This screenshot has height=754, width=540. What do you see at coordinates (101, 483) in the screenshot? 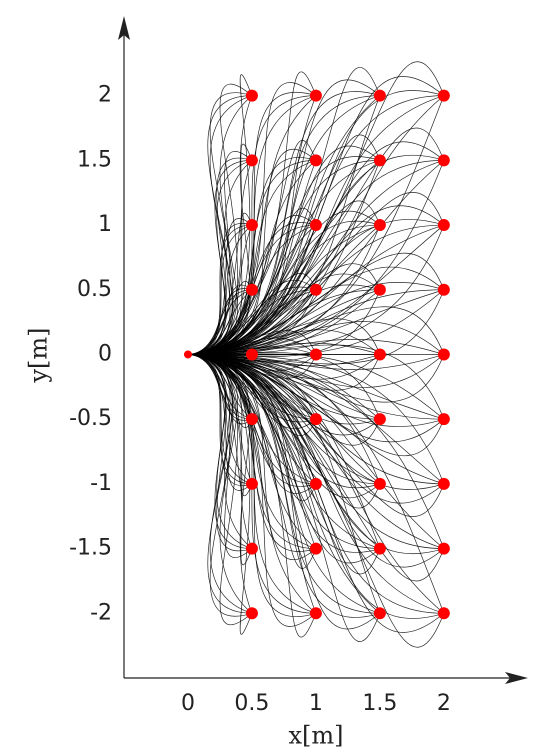
I see `y-tick-label: -1` at bounding box center [101, 483].